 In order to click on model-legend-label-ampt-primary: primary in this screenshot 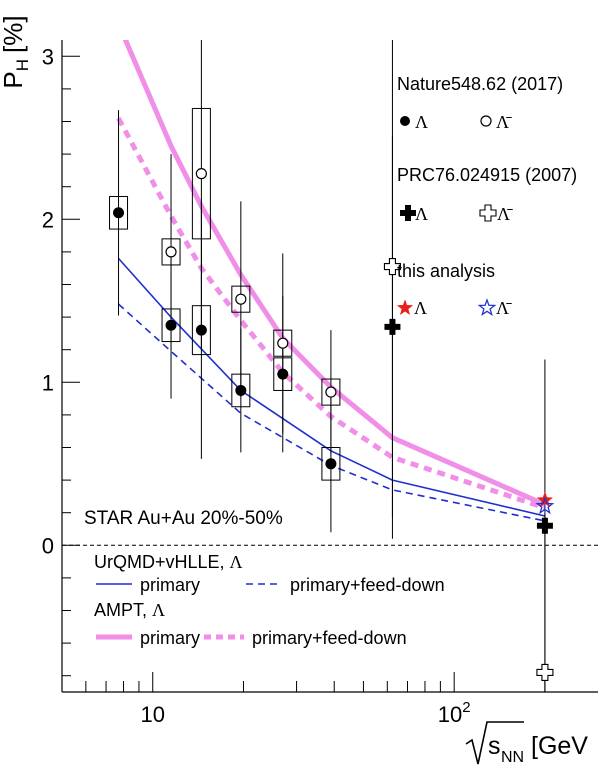, I will do `click(170, 638)`.